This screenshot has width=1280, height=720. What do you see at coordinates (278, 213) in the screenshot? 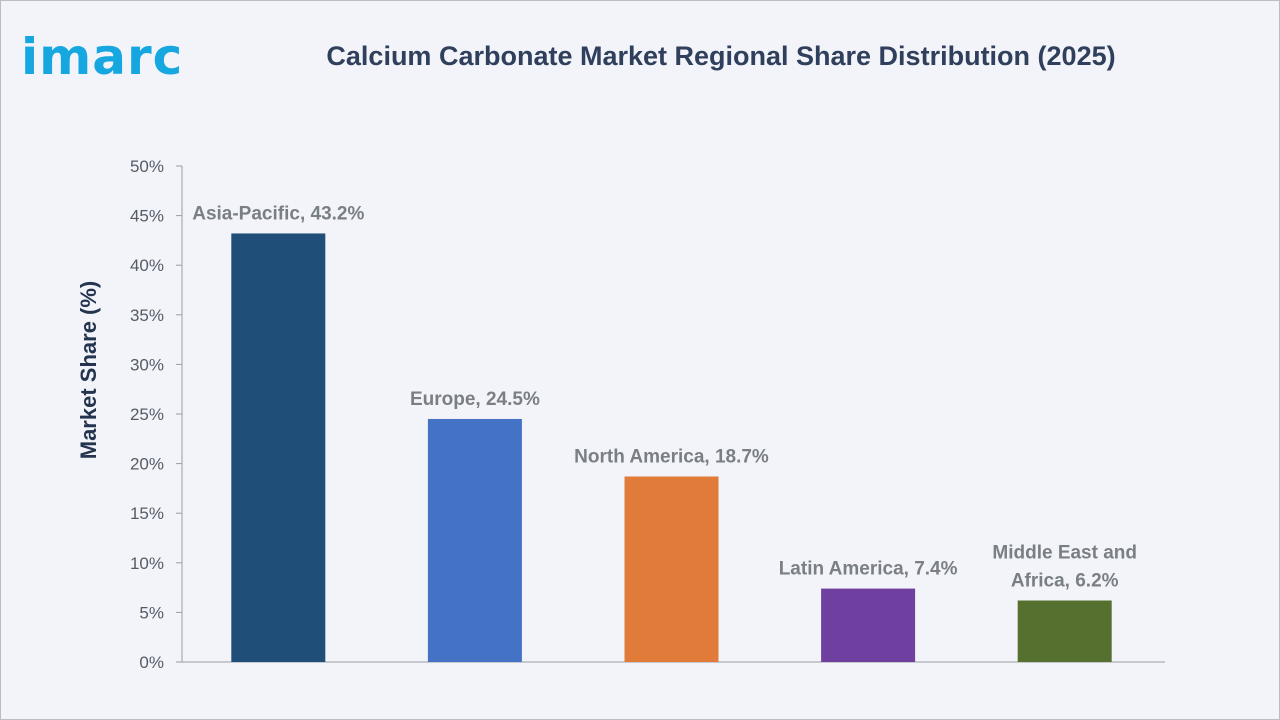
I see `data-label: Asia-Pacific, 43.2%` at bounding box center [278, 213].